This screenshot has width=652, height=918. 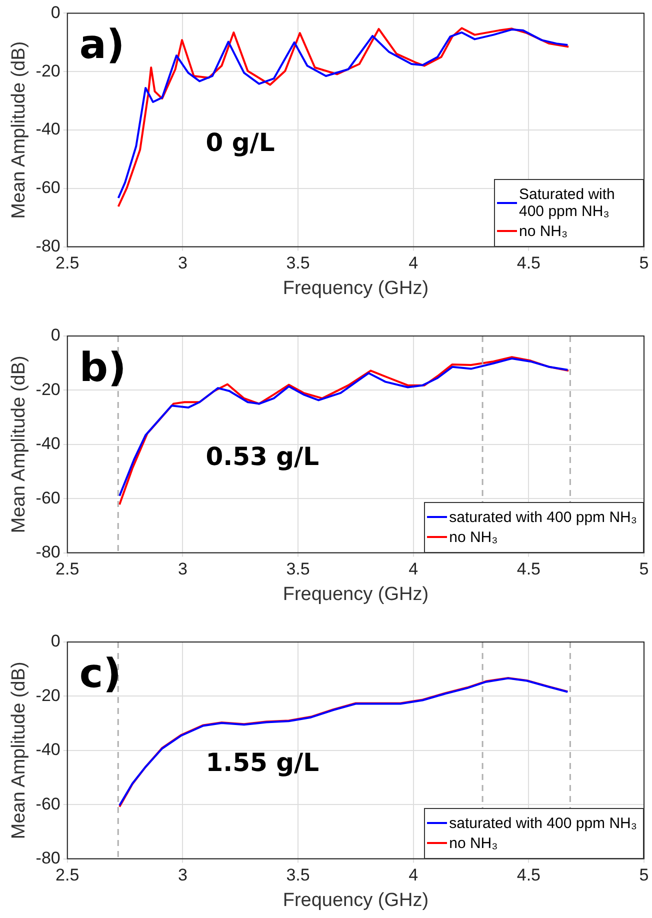 I want to click on chart-title: c), so click(x=100, y=674).